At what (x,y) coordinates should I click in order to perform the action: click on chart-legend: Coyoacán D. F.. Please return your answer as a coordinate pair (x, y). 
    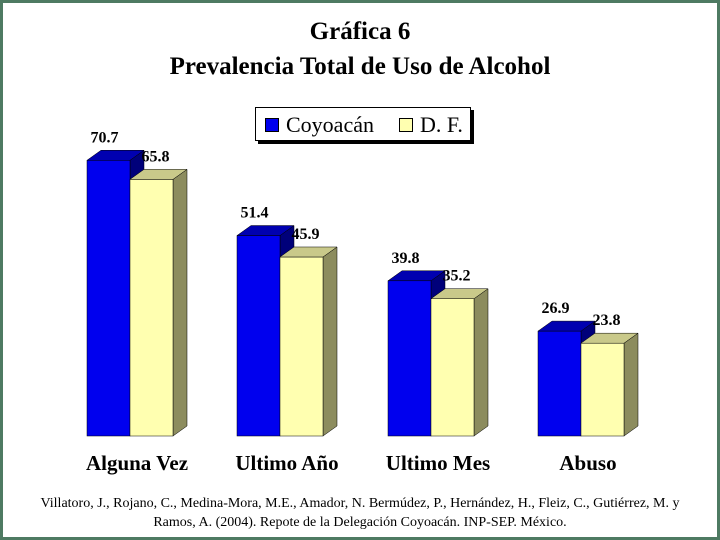
    Looking at the image, I should click on (363, 124).